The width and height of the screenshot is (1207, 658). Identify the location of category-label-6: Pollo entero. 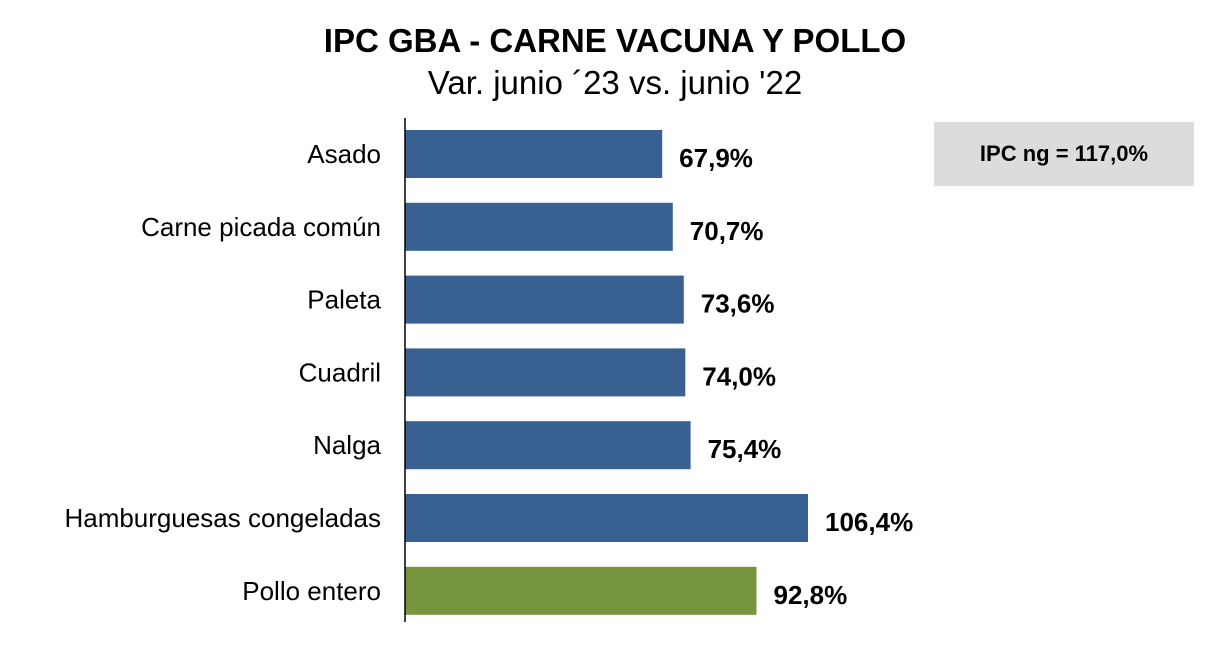
(311, 591).